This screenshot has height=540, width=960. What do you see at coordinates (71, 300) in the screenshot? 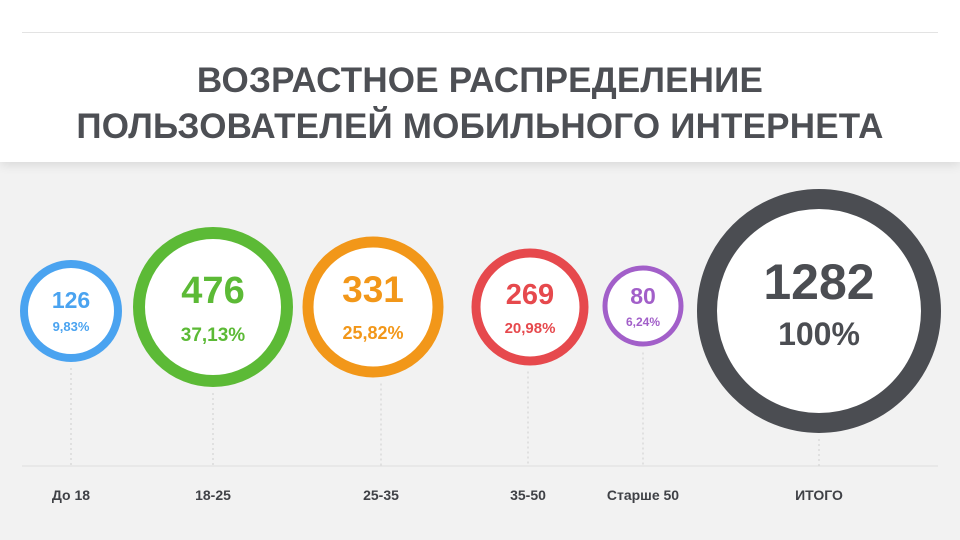
I see `bubble-1-value-label: 126` at bounding box center [71, 300].